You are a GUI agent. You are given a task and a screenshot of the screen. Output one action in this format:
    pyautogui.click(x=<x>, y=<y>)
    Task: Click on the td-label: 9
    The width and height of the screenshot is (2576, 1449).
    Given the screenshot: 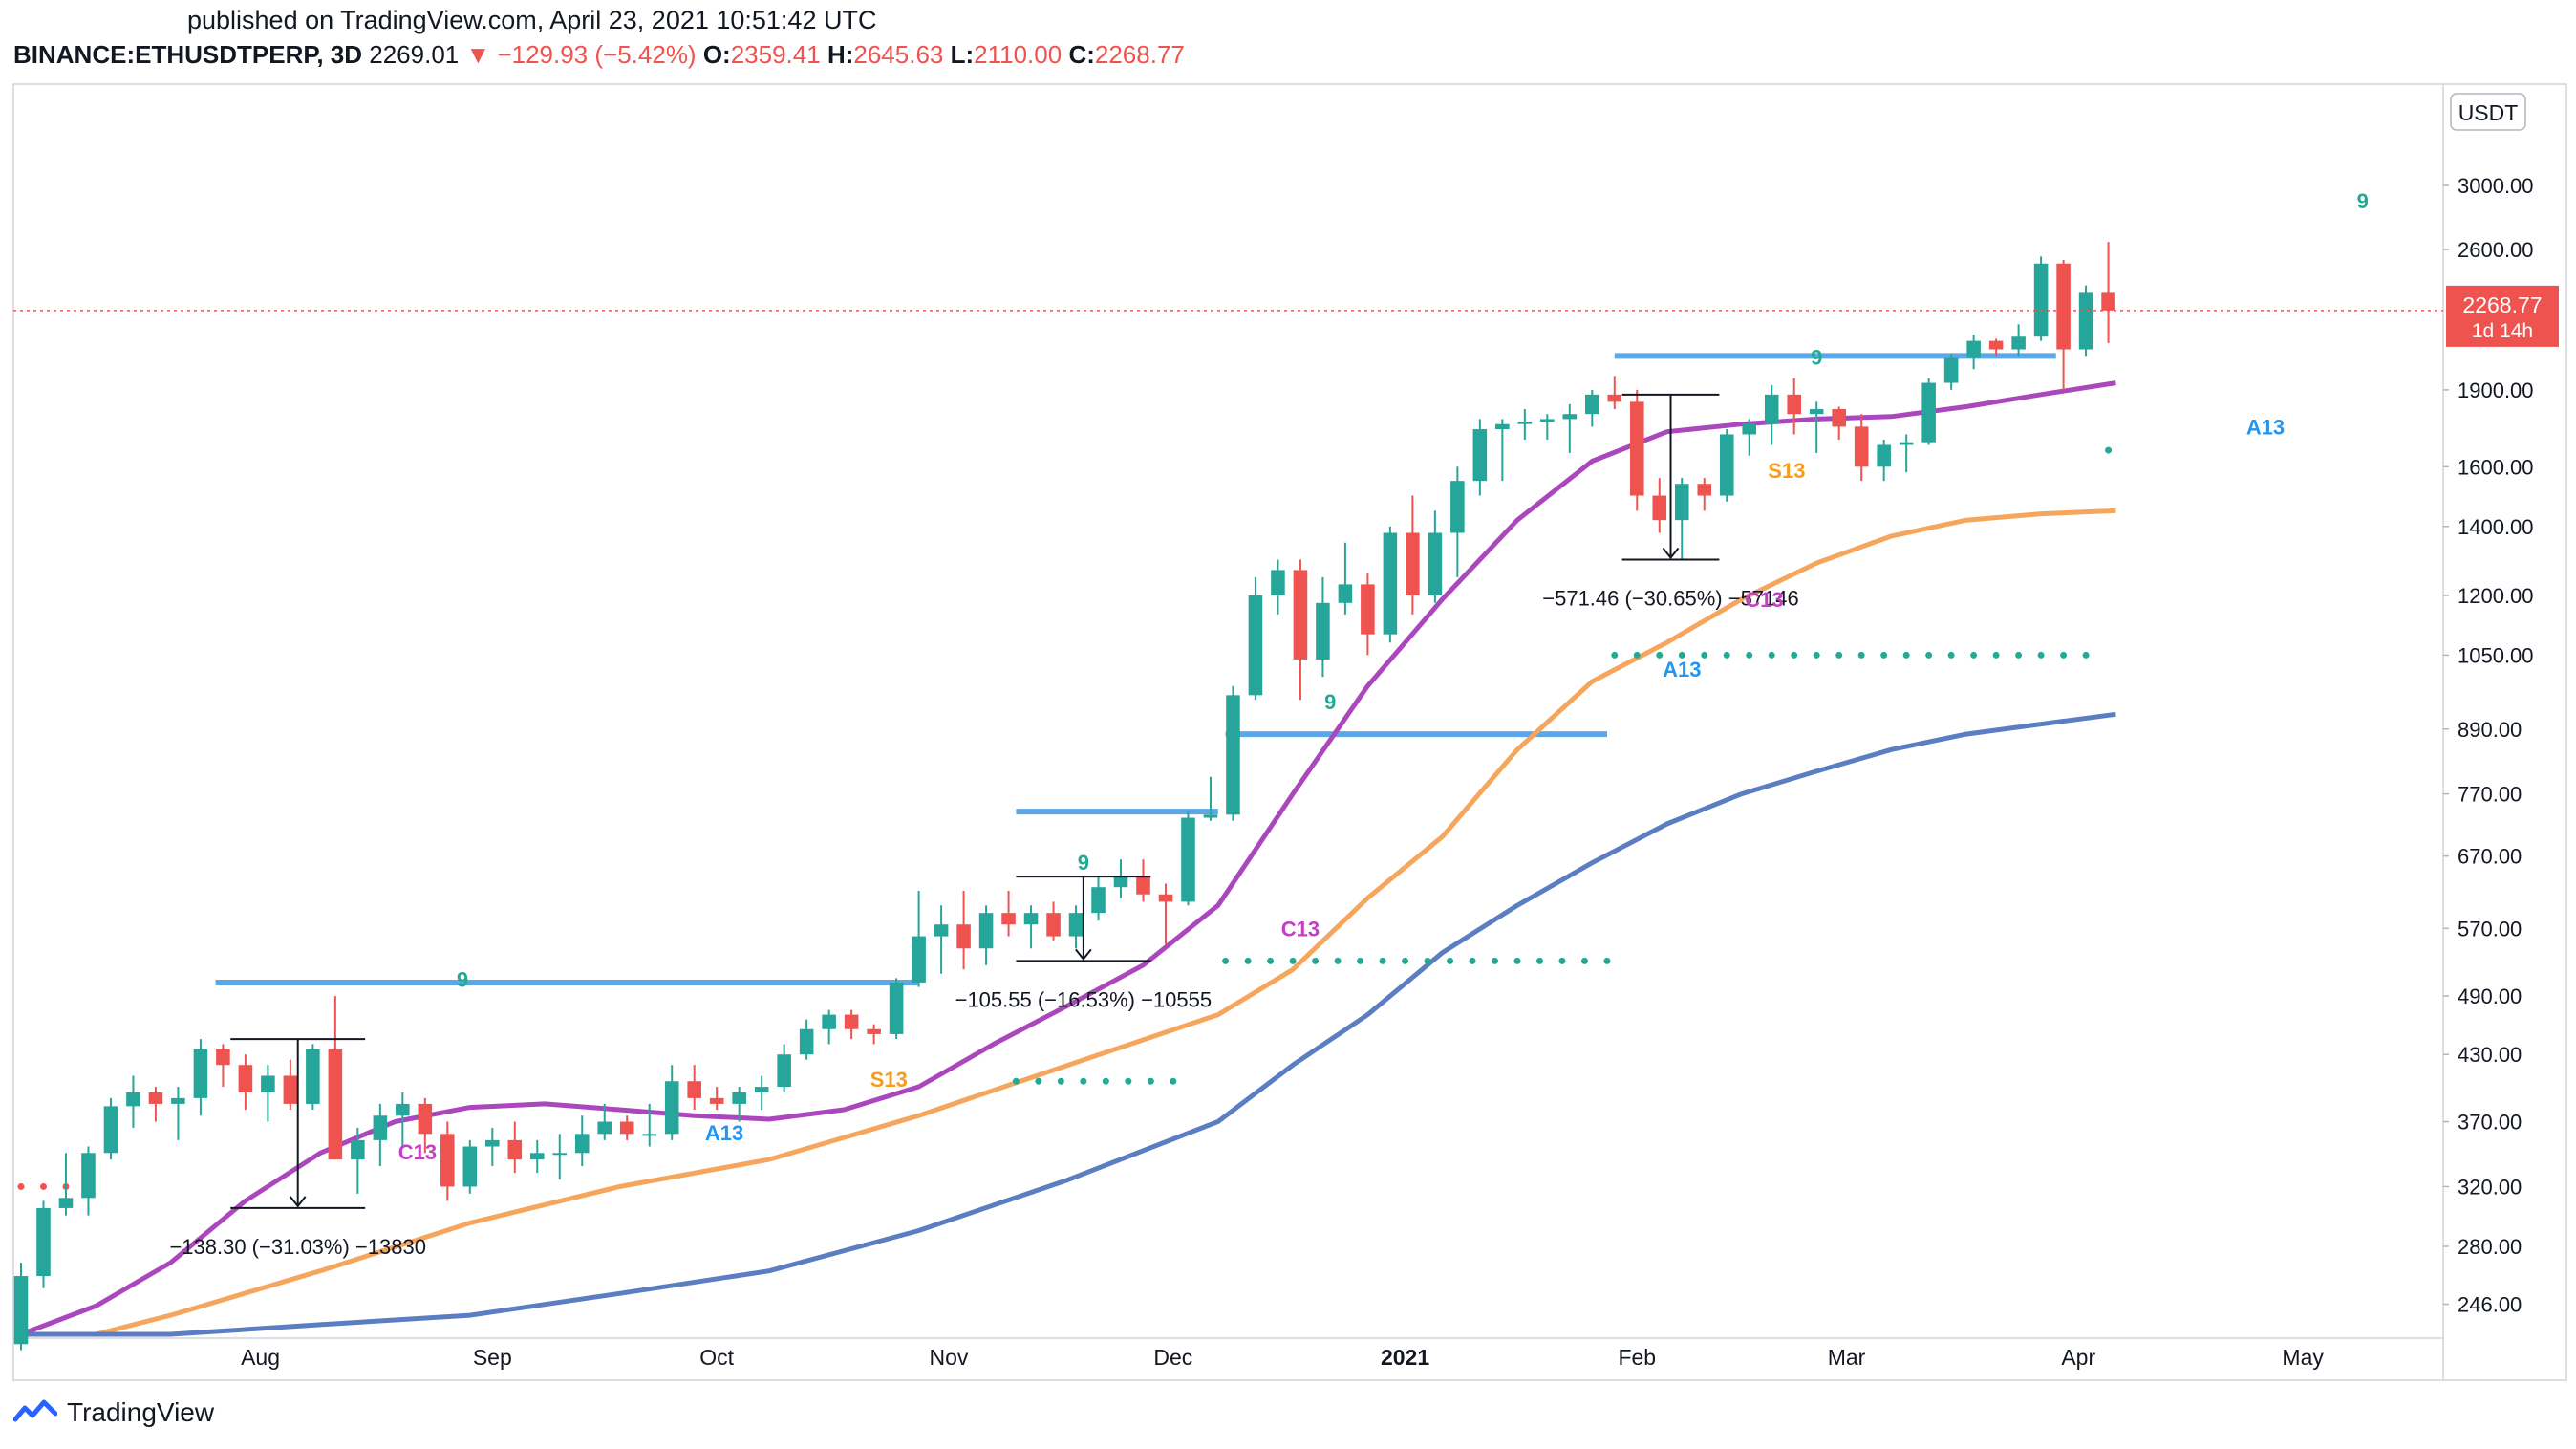 What is the action you would take?
    pyautogui.click(x=1083, y=863)
    